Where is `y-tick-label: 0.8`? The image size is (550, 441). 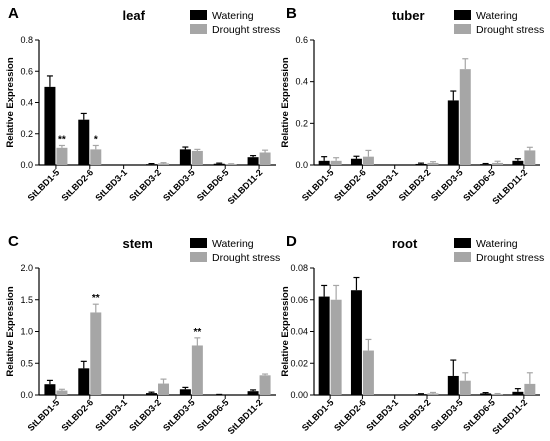 y-tick-label: 0.8 is located at coordinates (26, 40).